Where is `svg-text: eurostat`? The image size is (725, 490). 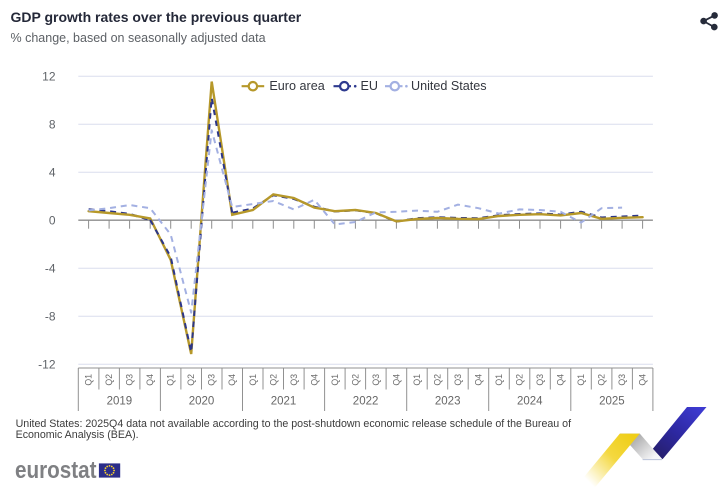
svg-text: eurostat is located at coordinates (56, 470).